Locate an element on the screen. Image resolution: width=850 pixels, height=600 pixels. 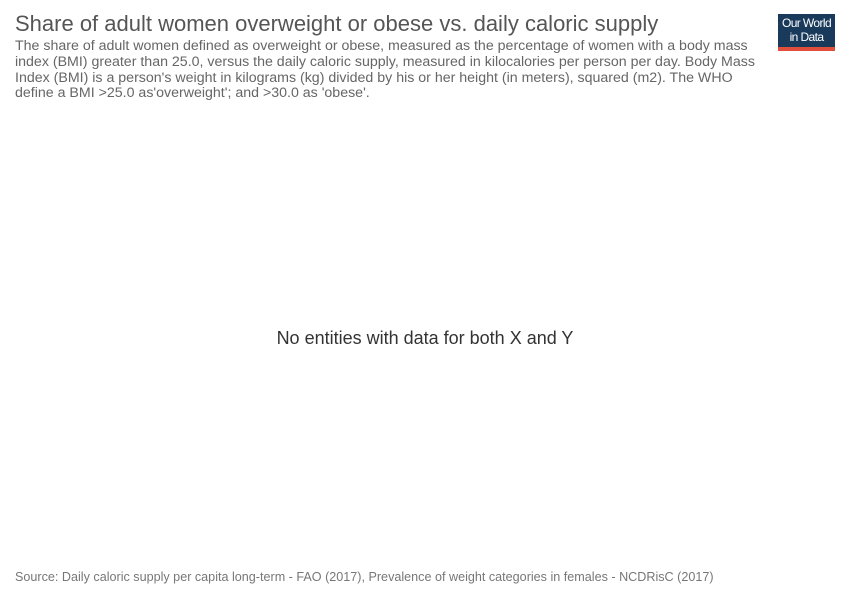
logo-line-2: in Data is located at coordinates (806, 36).